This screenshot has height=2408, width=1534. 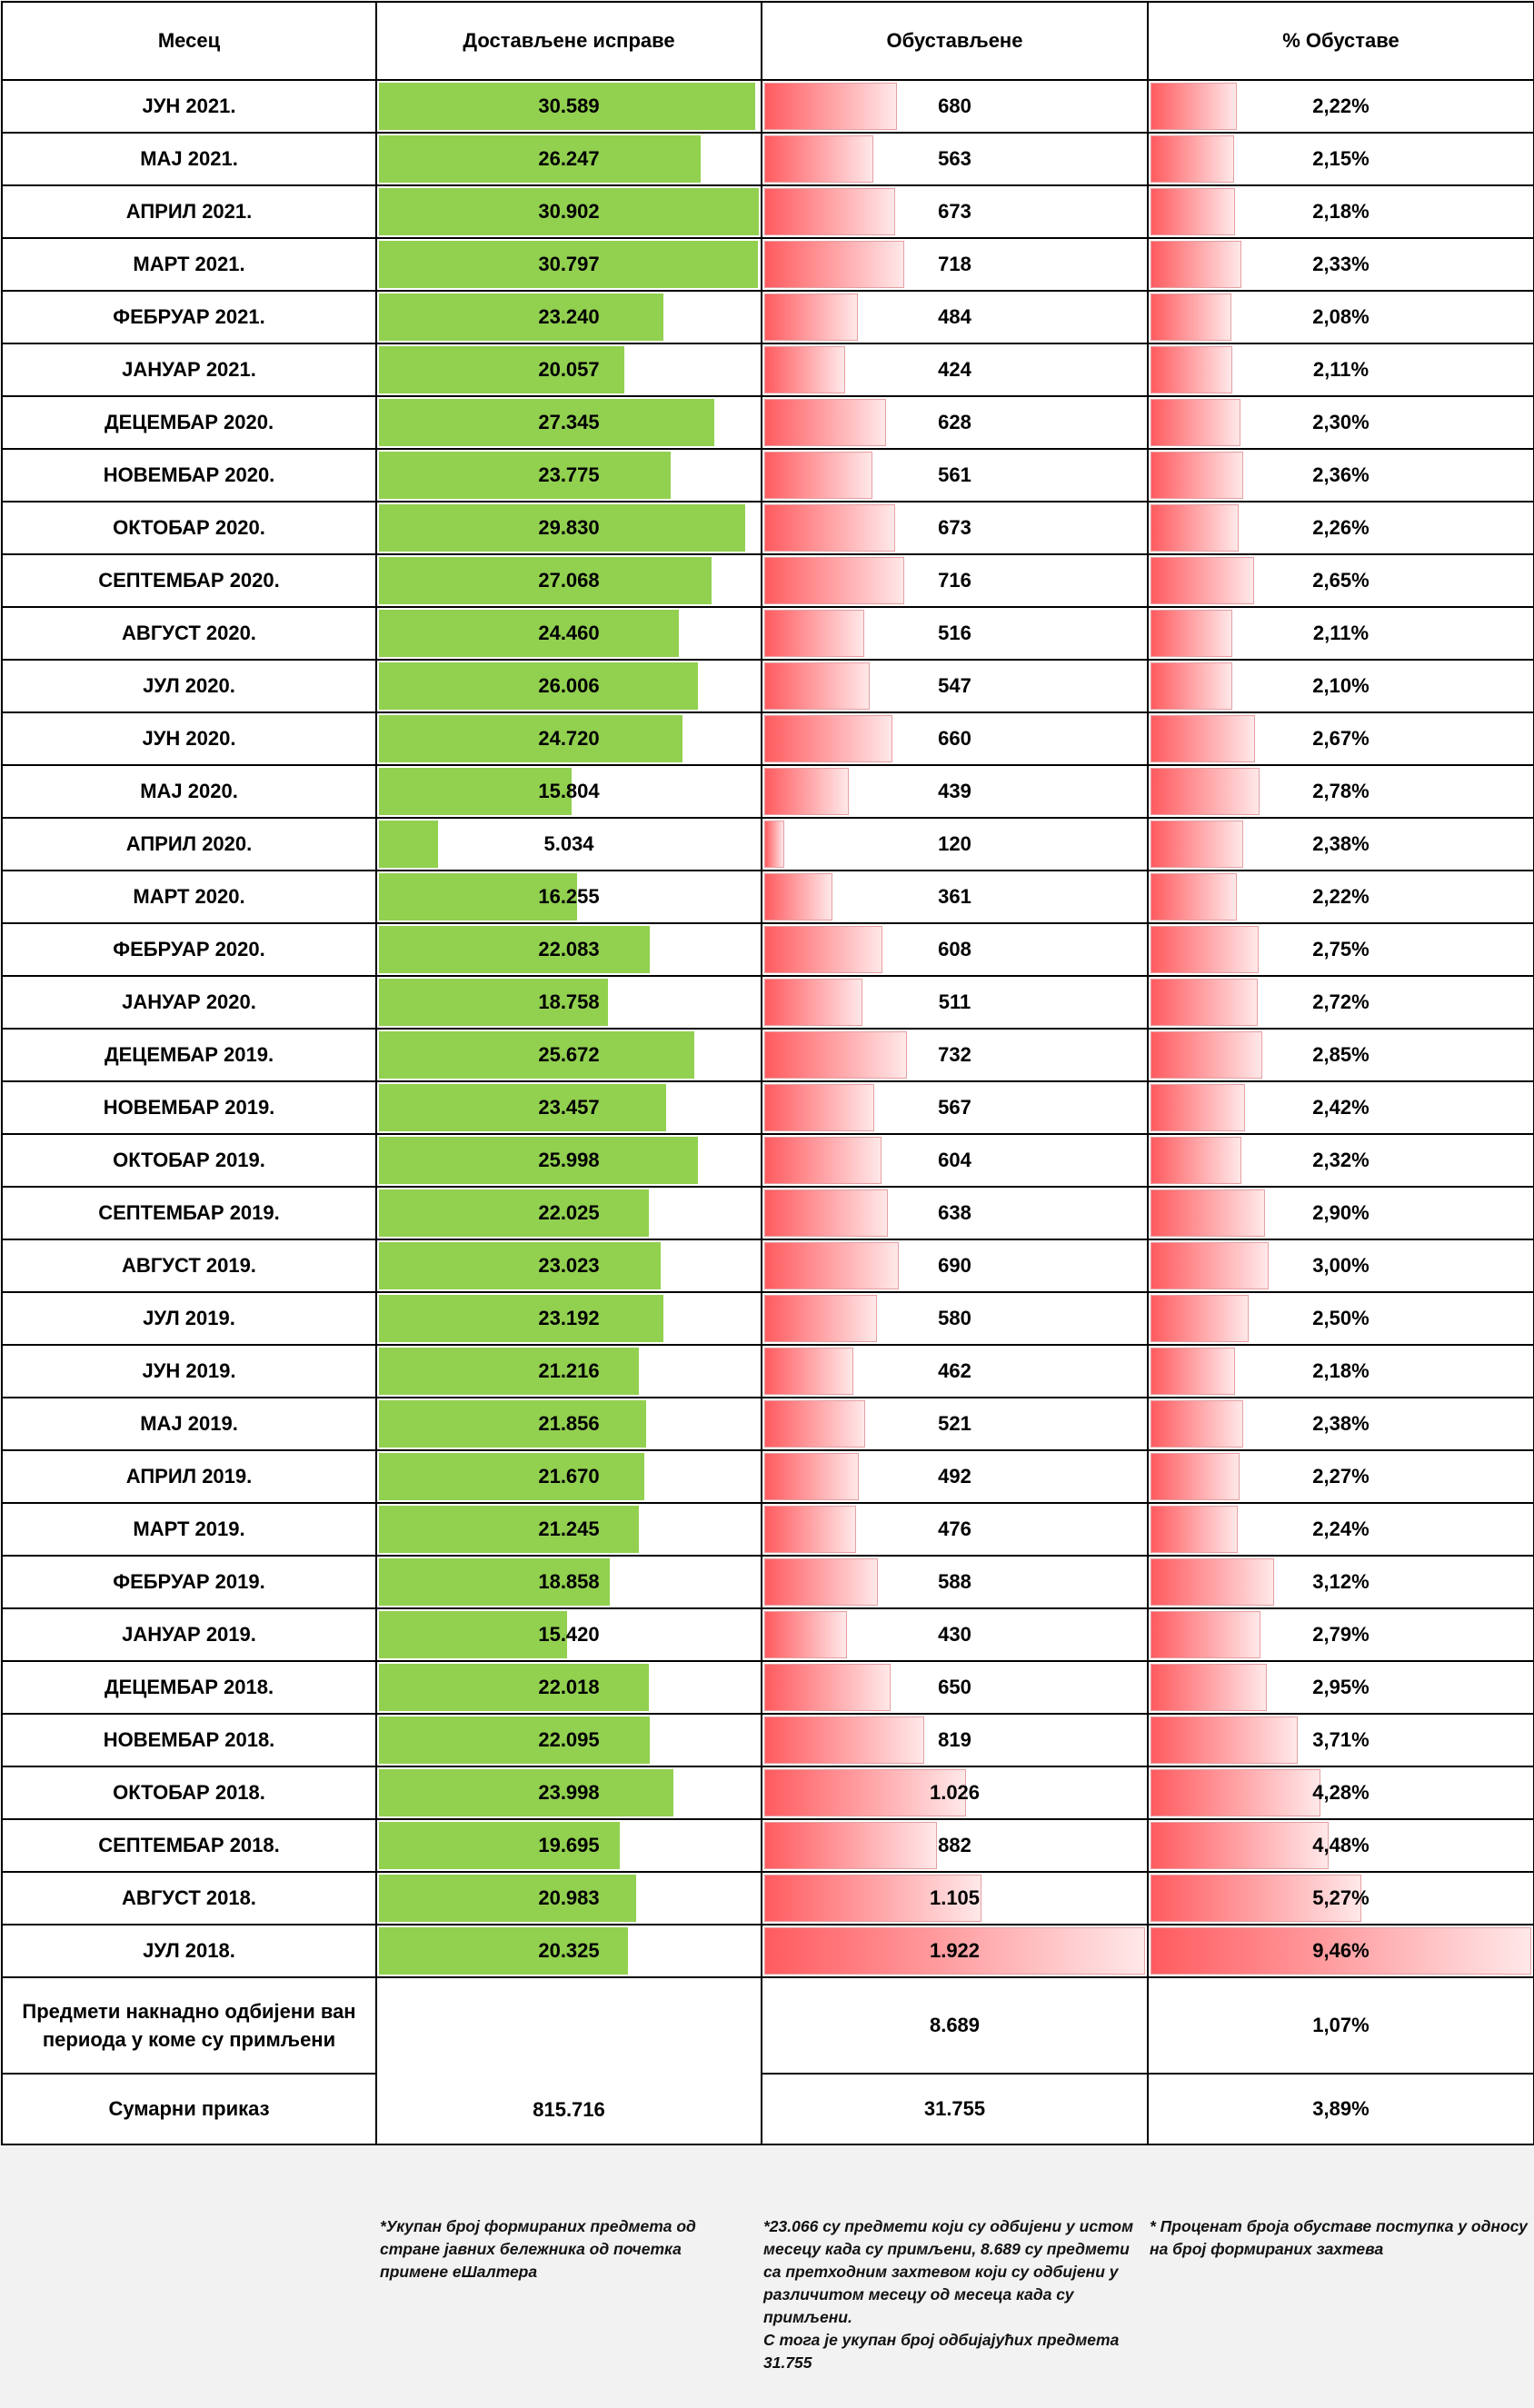 What do you see at coordinates (569, 527) in the screenshot?
I see `delivered-value: 29.830` at bounding box center [569, 527].